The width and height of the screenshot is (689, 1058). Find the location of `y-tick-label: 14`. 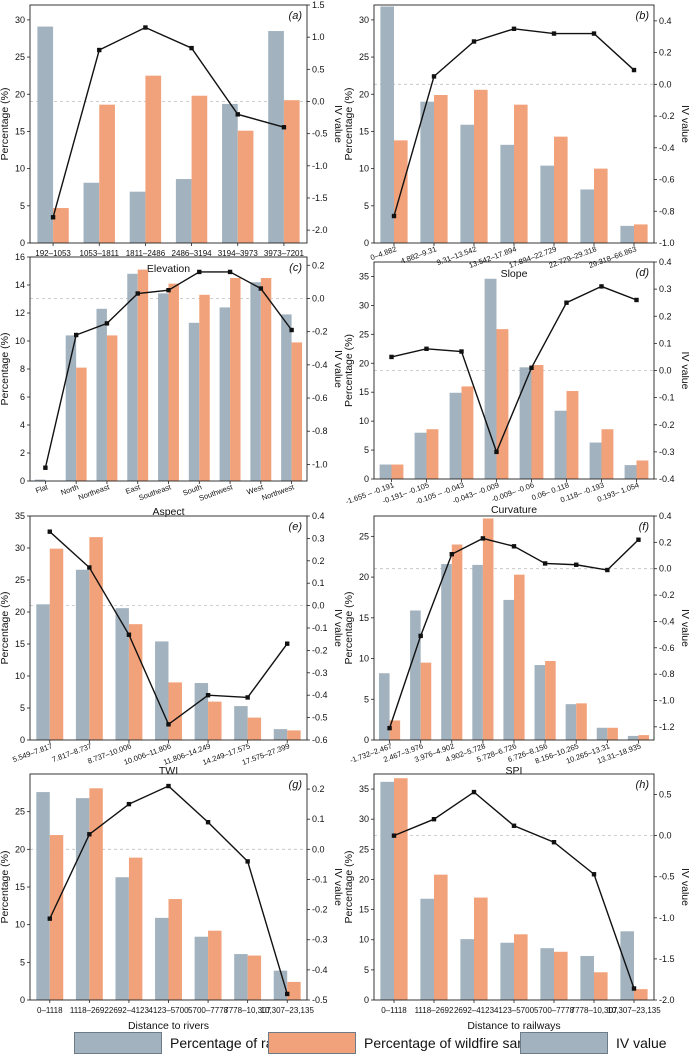

y-tick-label: 14 is located at coordinates (20, 285).